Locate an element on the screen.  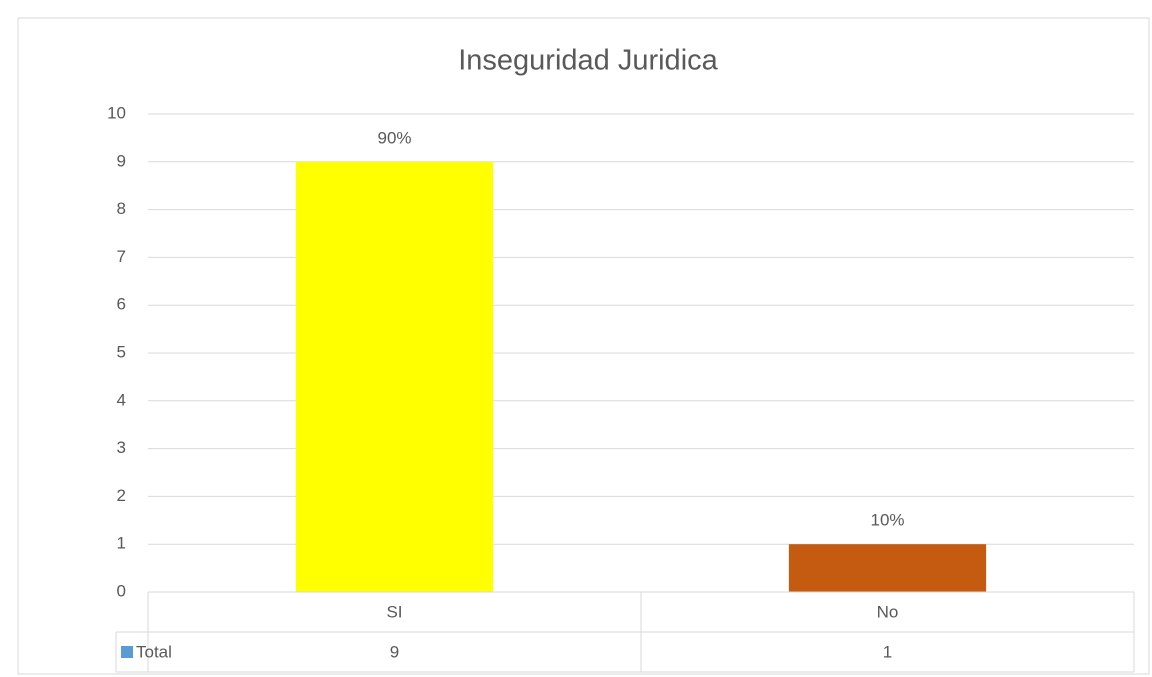
data-label: 90% is located at coordinates (394, 137).